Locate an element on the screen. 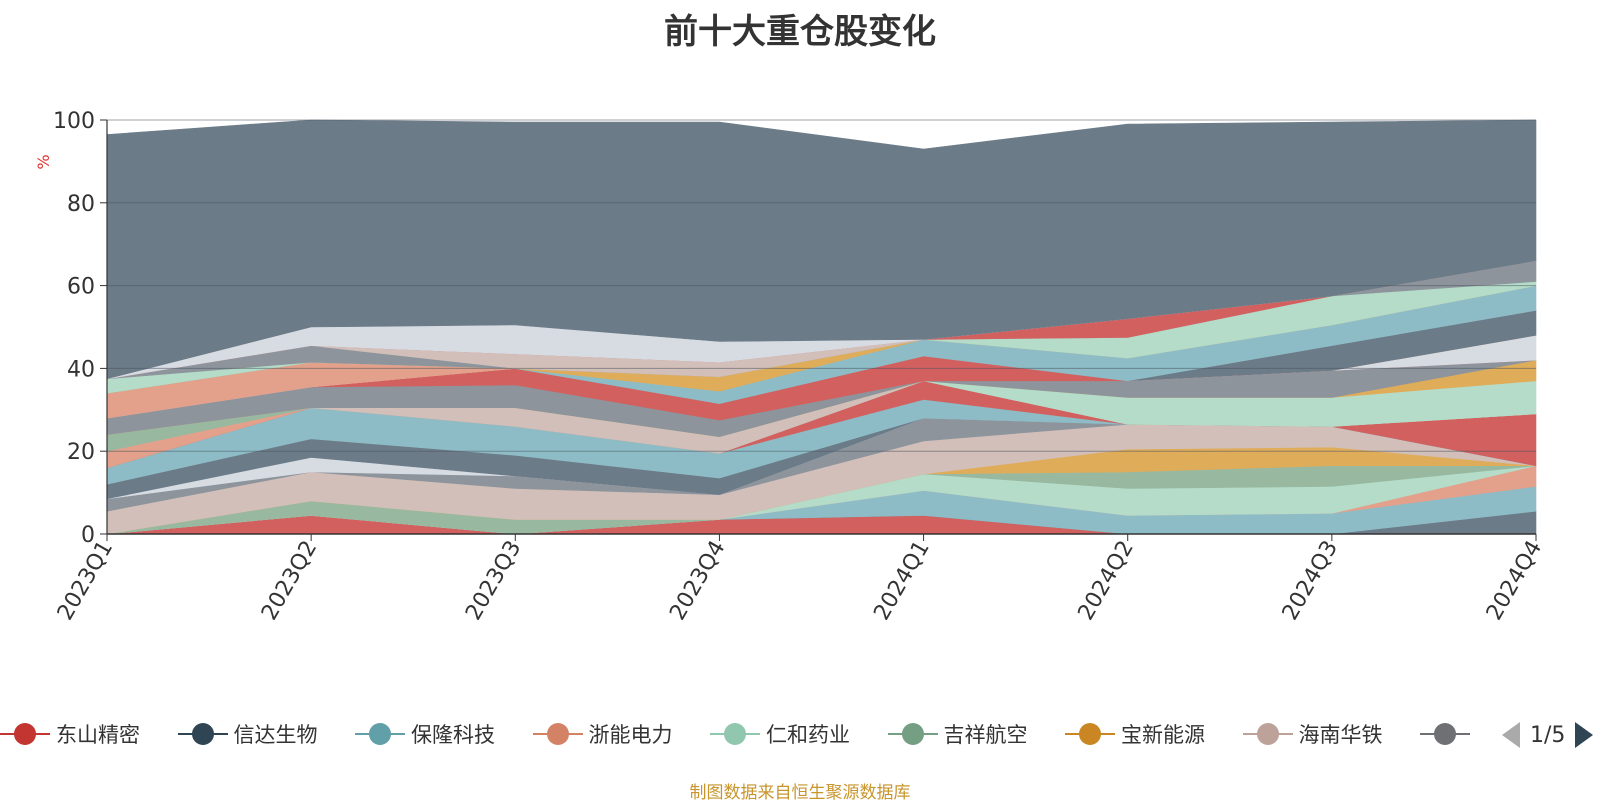 This screenshot has width=1600, height=803. legend-item-1: 信达生物 is located at coordinates (247, 734).